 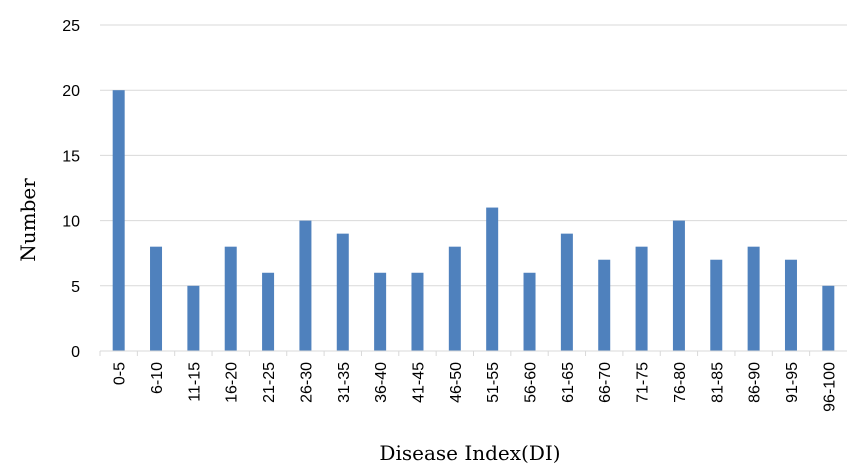 I want to click on x-tick-label: 41-45, so click(x=418, y=382).